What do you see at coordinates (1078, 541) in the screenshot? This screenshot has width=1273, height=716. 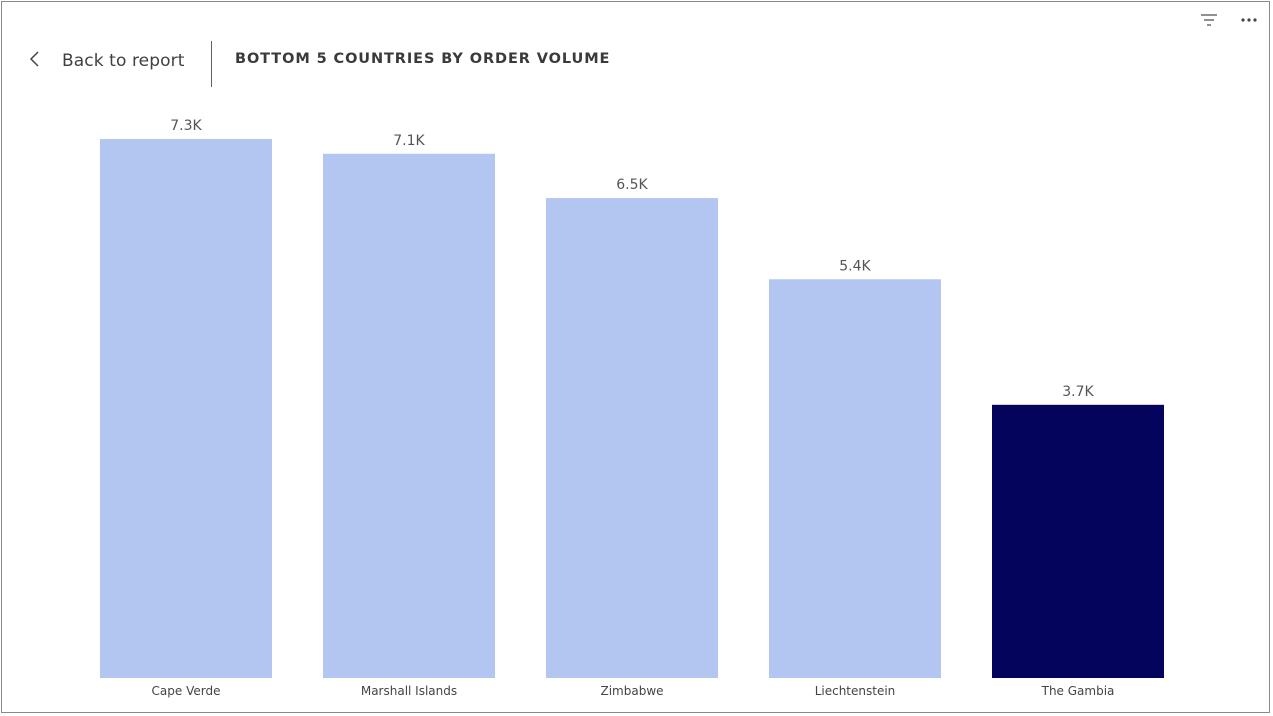 I see `bar-the-gambia` at bounding box center [1078, 541].